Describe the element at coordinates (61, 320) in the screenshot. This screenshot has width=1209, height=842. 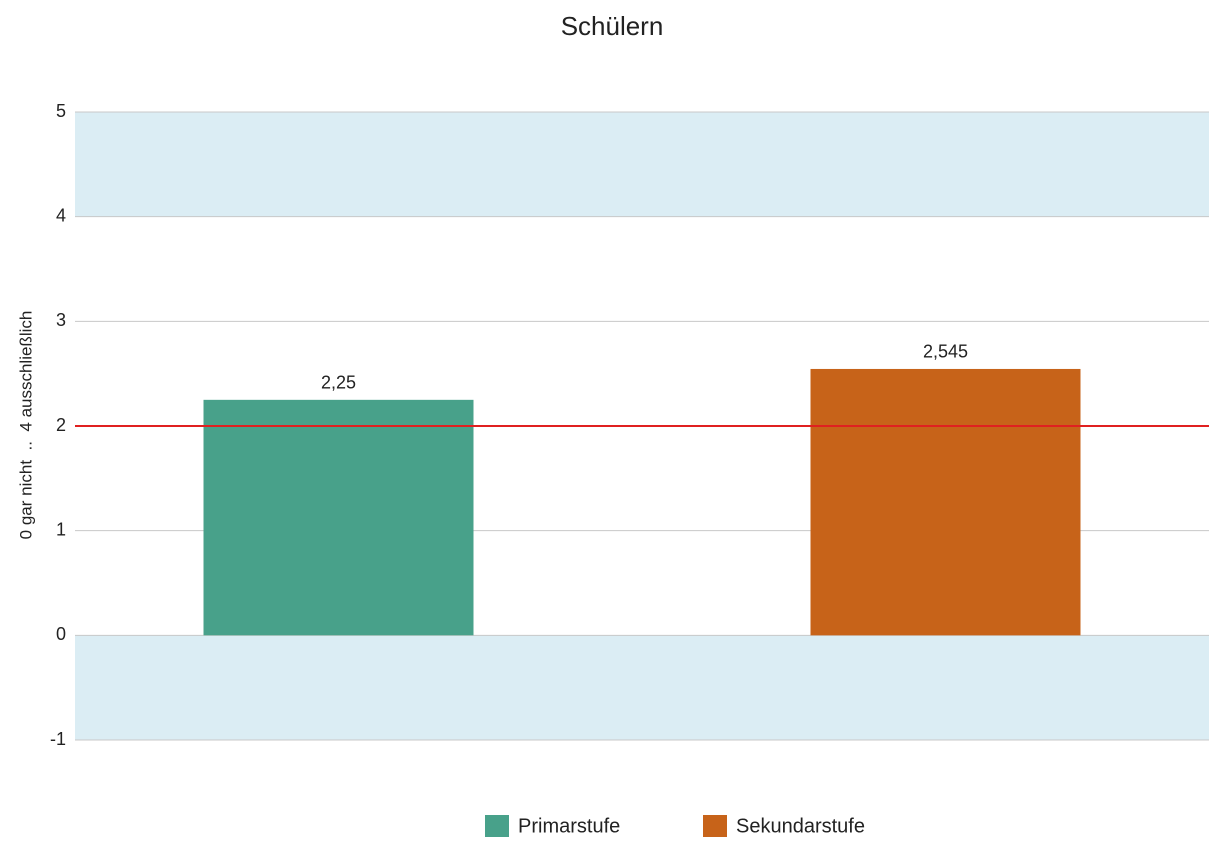
I see `y-tick-label: 3` at that location.